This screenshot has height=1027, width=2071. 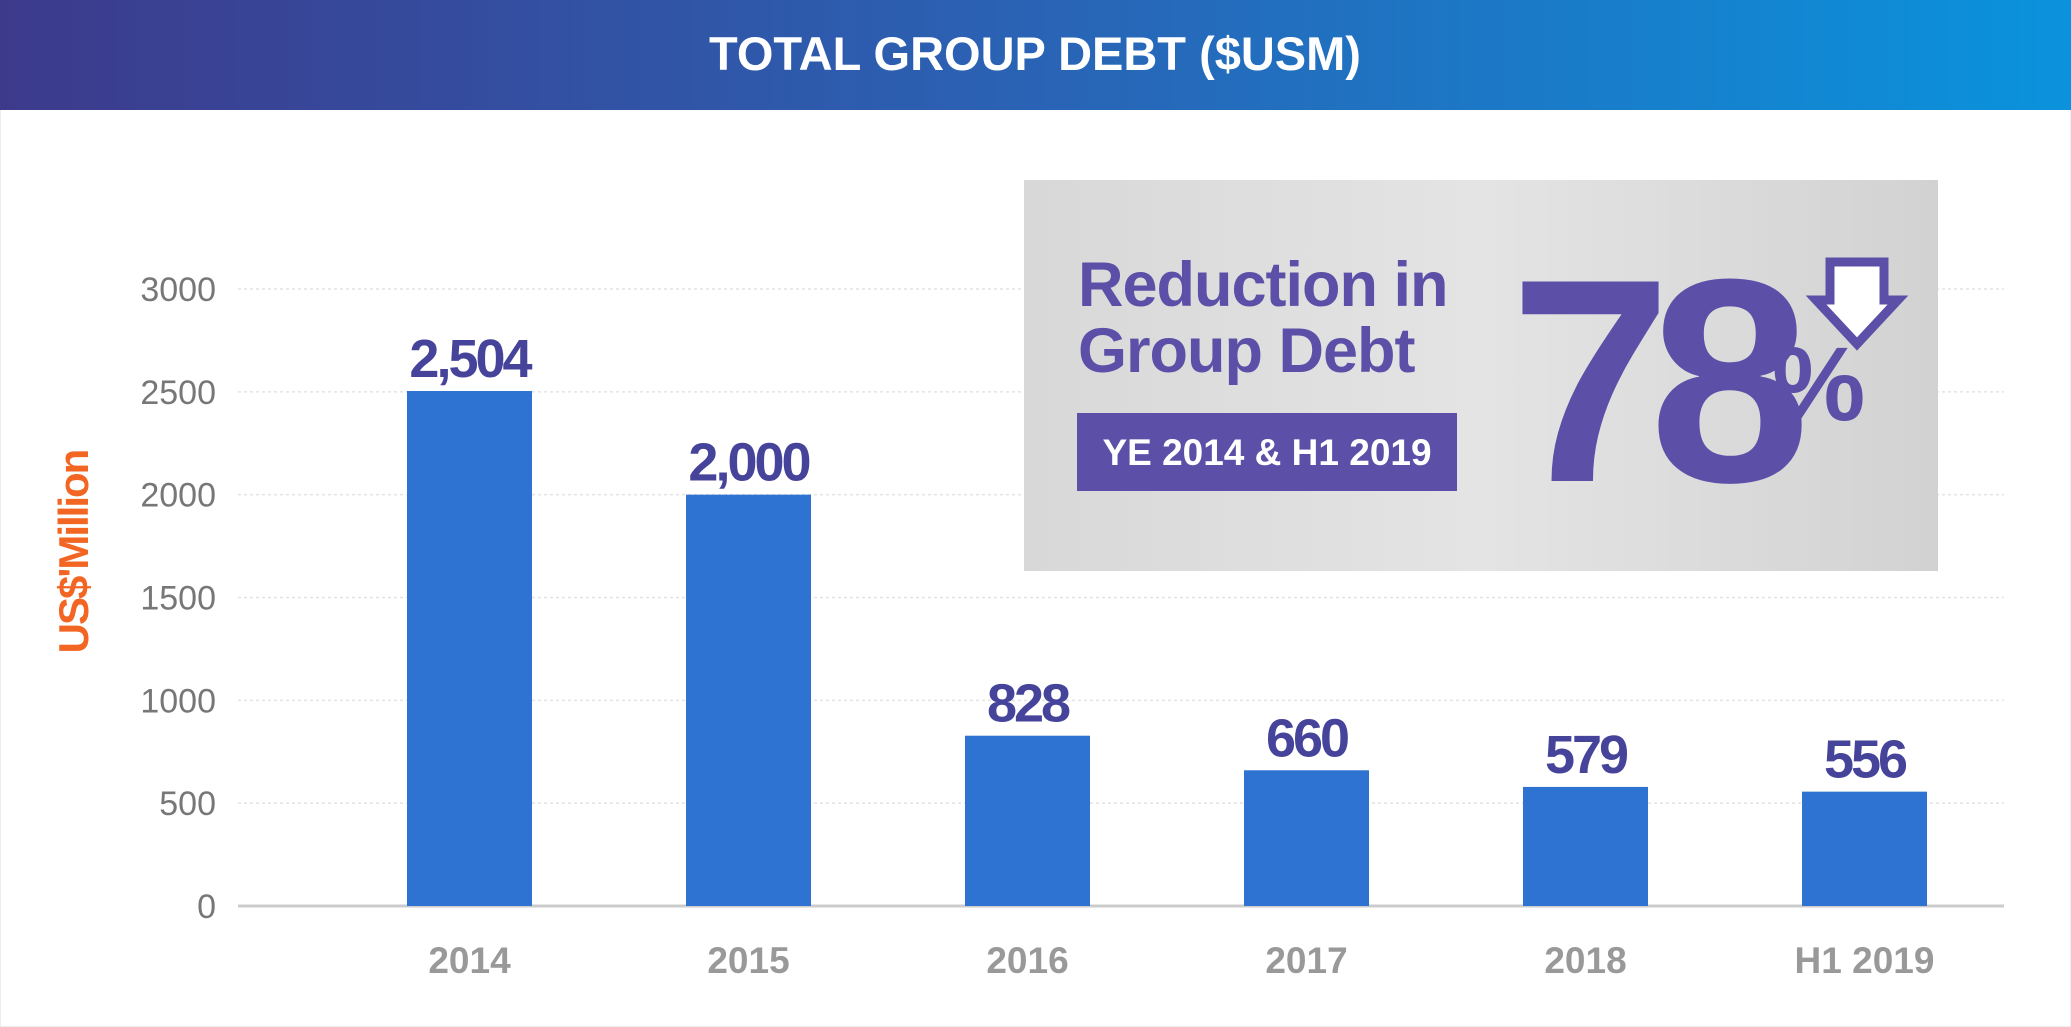 What do you see at coordinates (1656, 381) in the screenshot?
I see `annotation-value: 78` at bounding box center [1656, 381].